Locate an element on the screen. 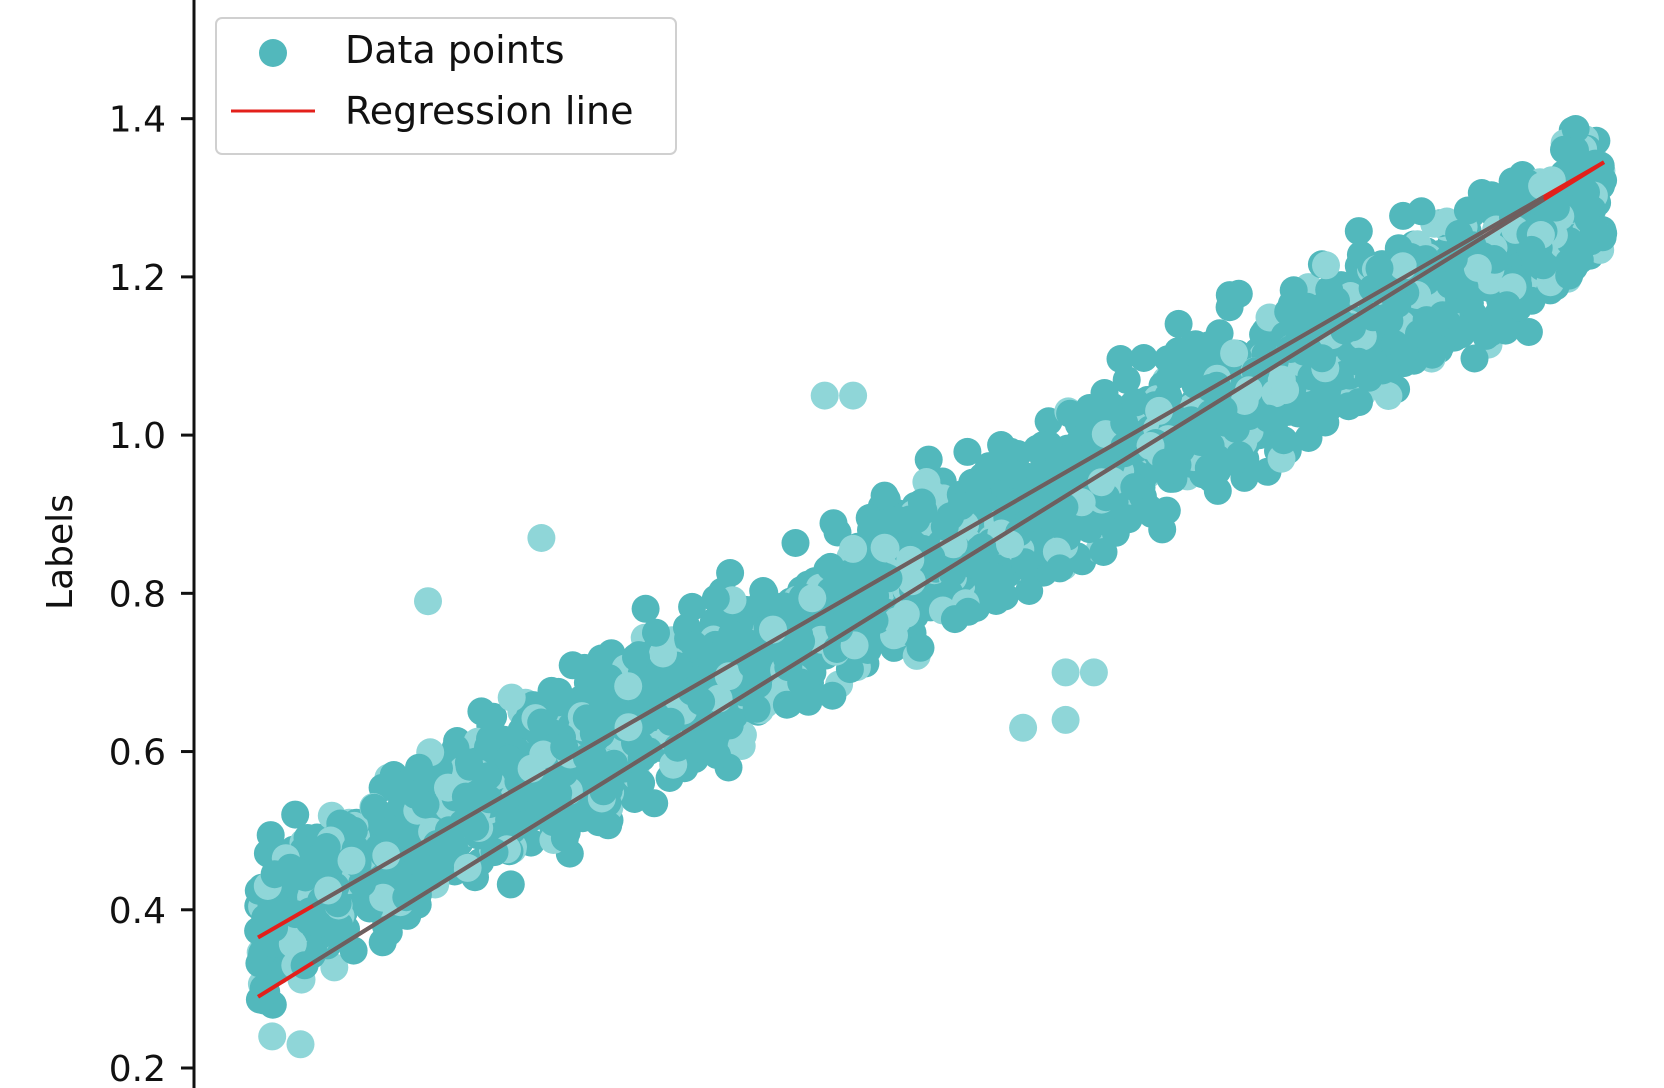  legend: Data points Regression line is located at coordinates (446, 86).